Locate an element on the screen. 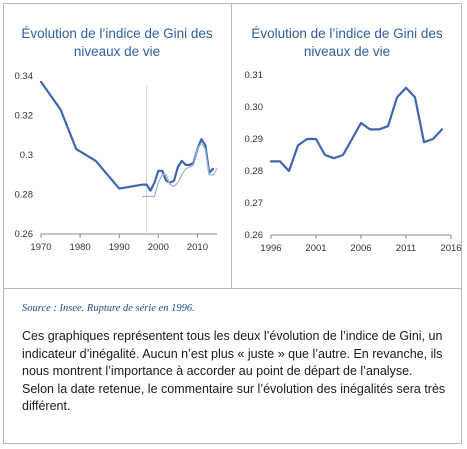  x-tick-label: 2011 is located at coordinates (406, 248).